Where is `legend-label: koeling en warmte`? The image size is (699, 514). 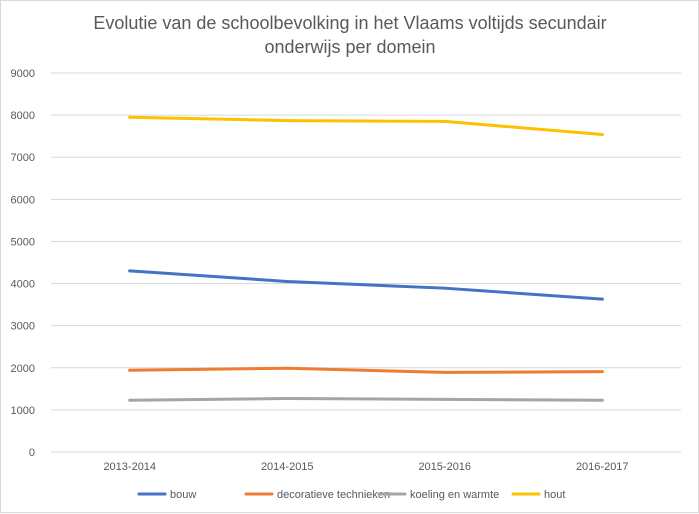
legend-label: koeling en warmte is located at coordinates (454, 495).